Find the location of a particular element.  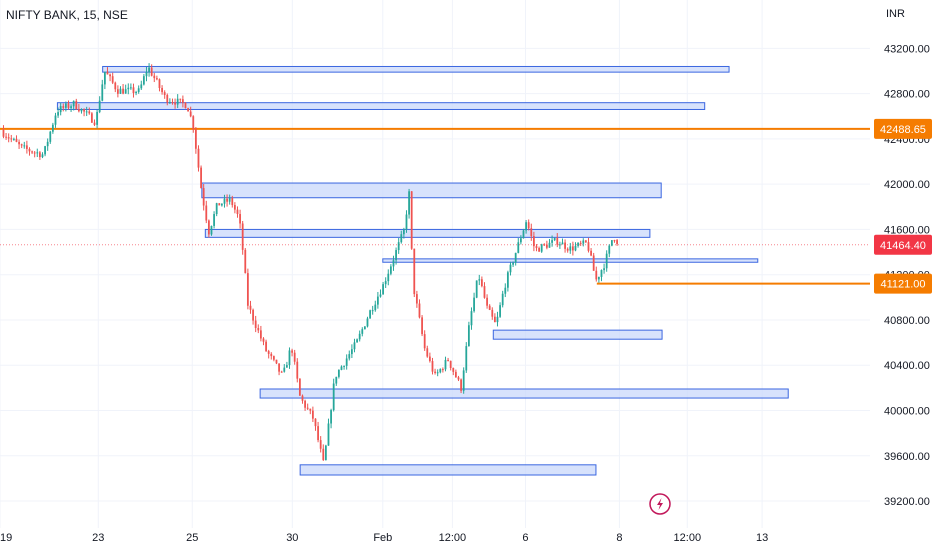

price-badge-text: 42488.65 is located at coordinates (903, 130).